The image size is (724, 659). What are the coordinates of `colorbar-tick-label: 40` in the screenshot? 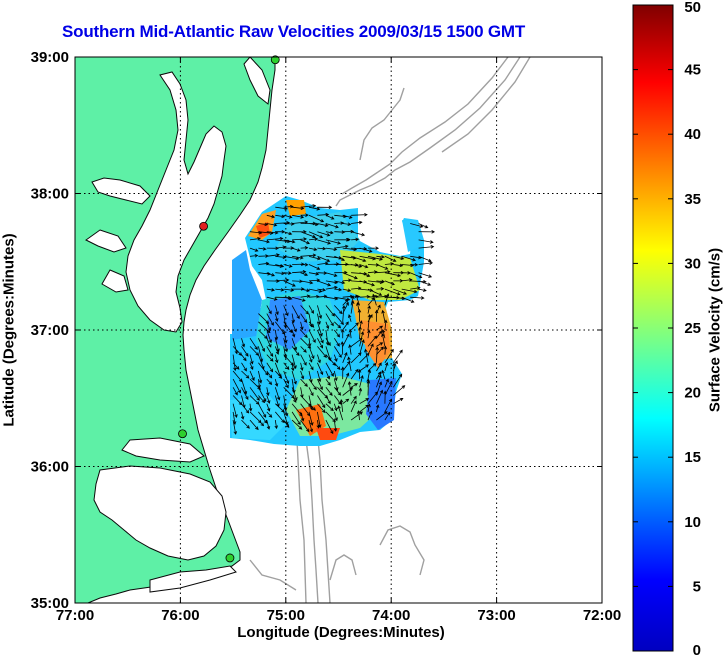 It's located at (692, 134).